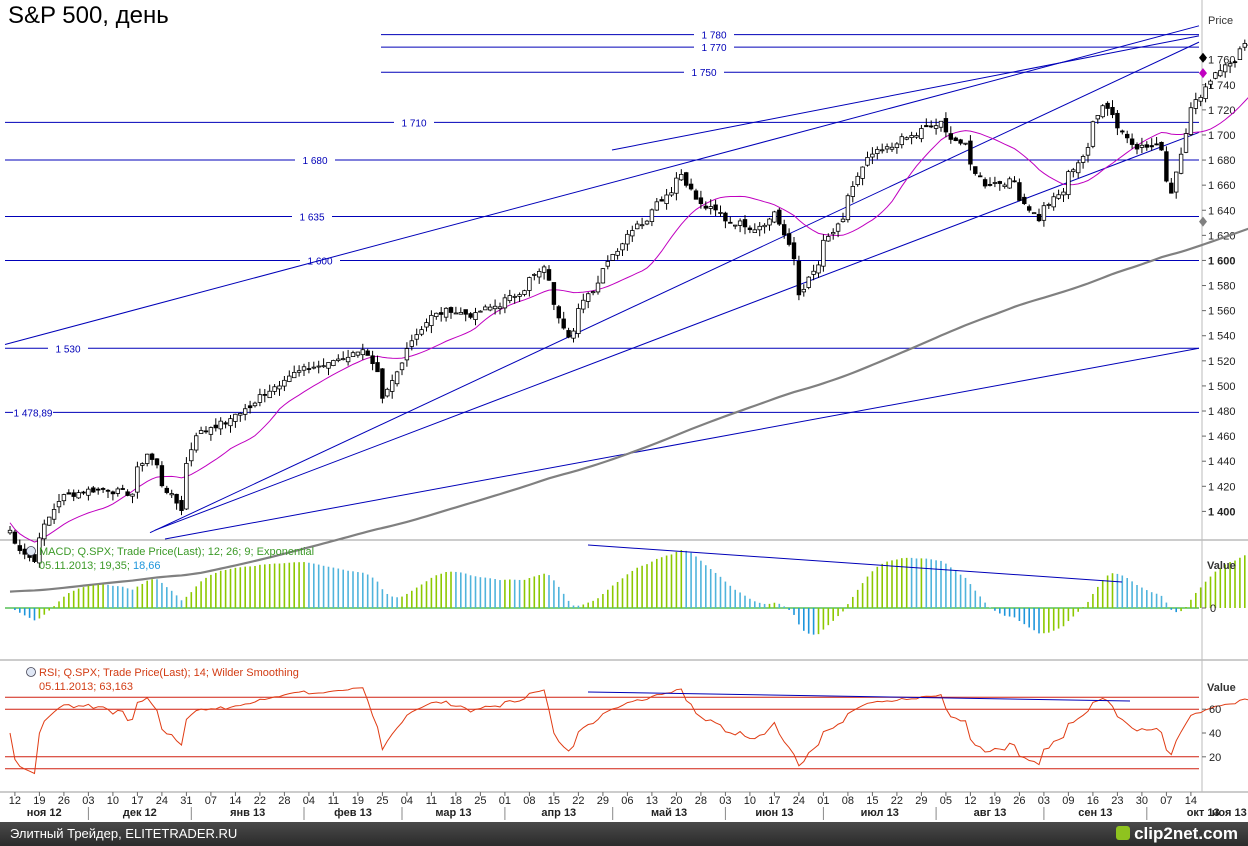 The image size is (1248, 846). Describe the element at coordinates (848, 801) in the screenshot. I see `x-day-label: 08` at that location.